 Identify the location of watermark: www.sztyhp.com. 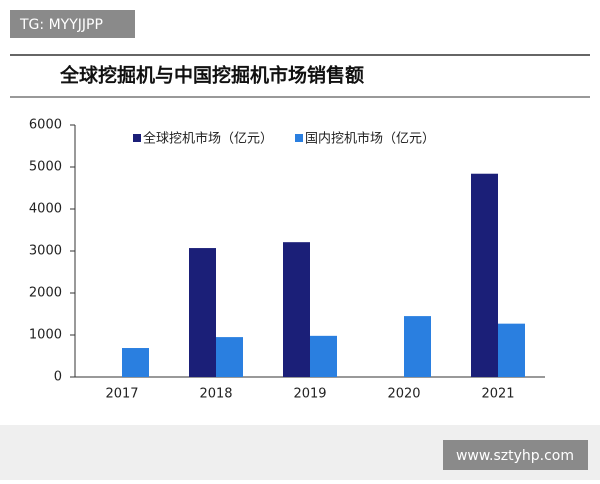
(515, 456).